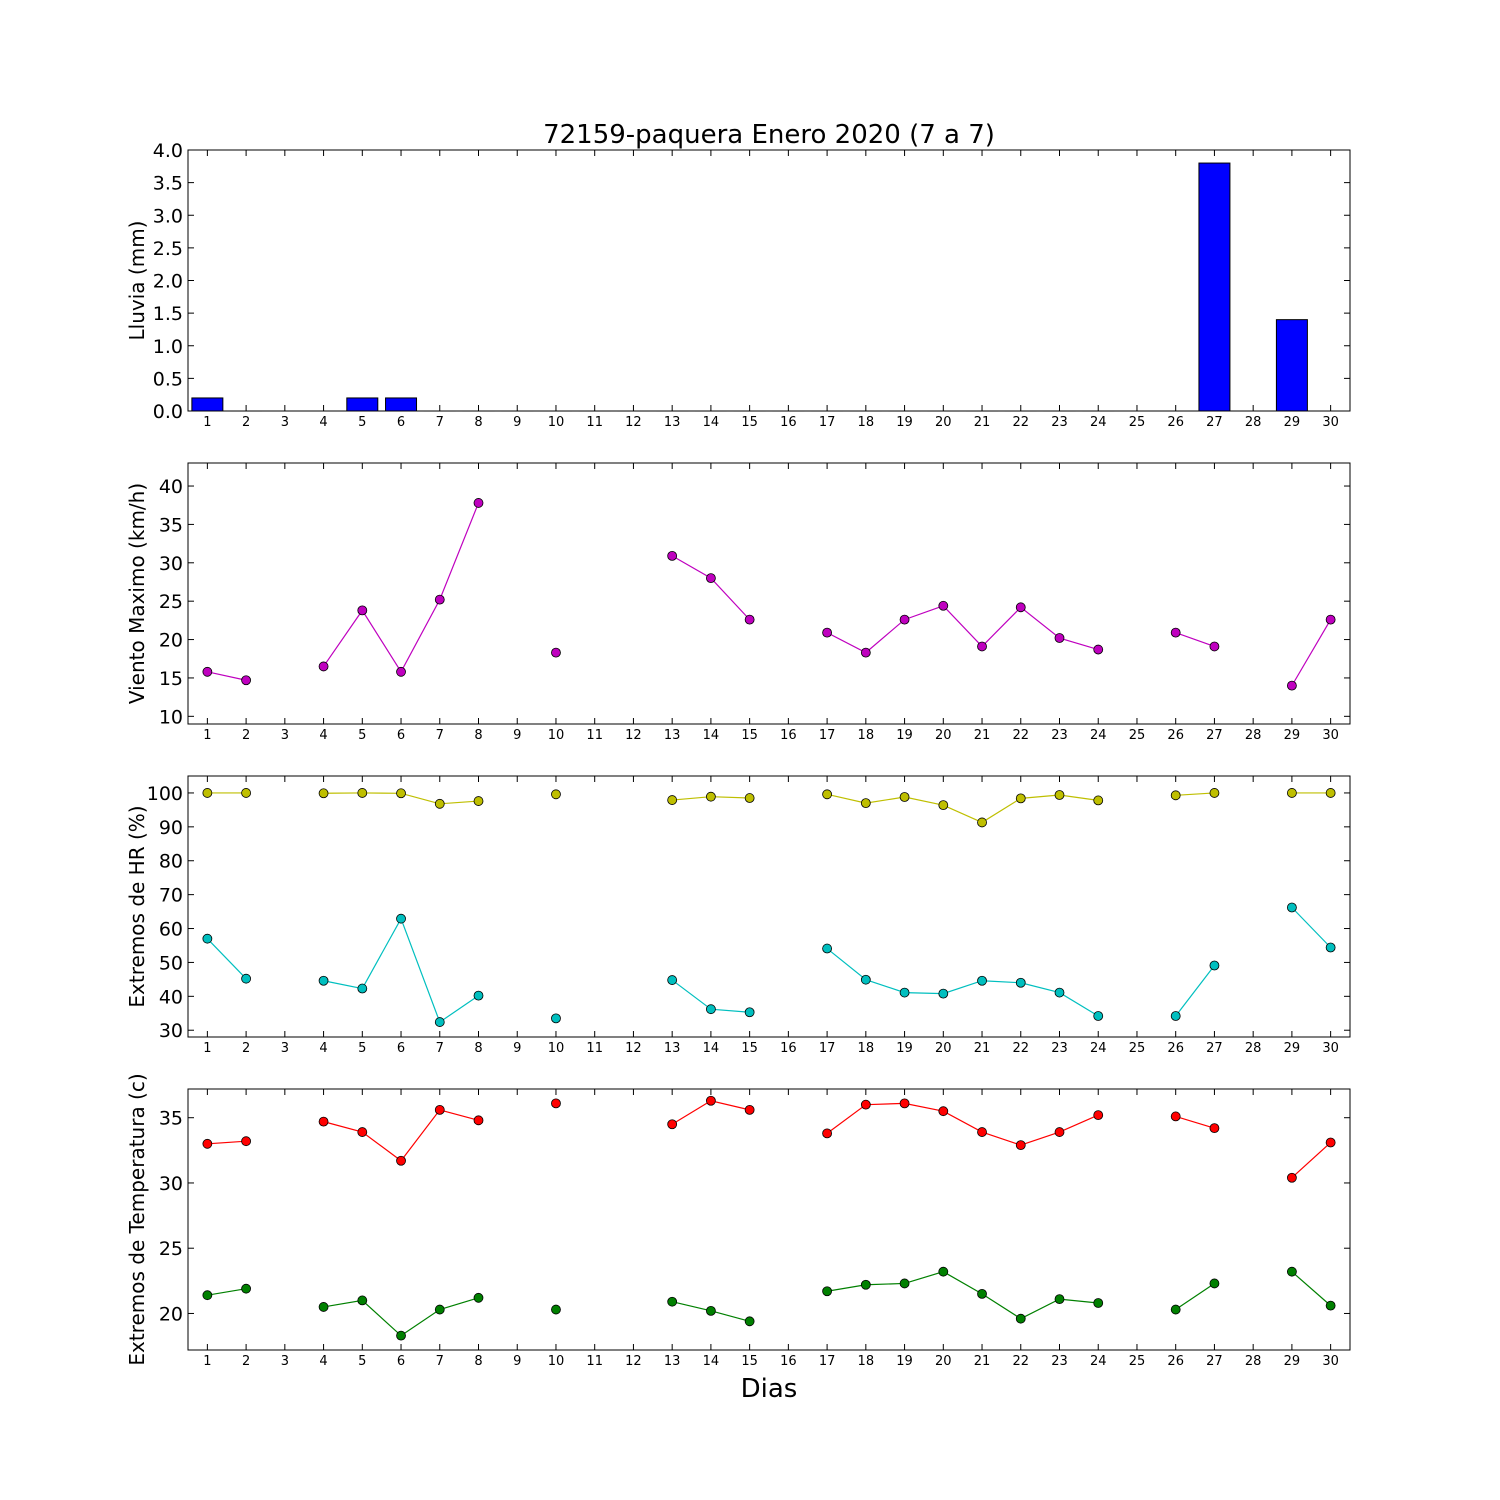  I want to click on x-tick-label: 25, so click(1137, 1048).